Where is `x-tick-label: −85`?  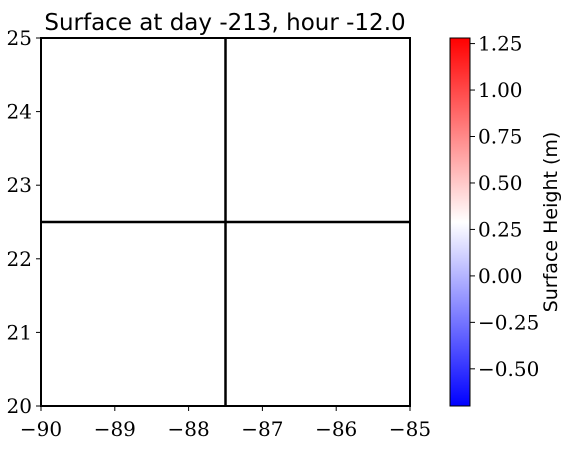 x-tick-label: −85 is located at coordinates (410, 429).